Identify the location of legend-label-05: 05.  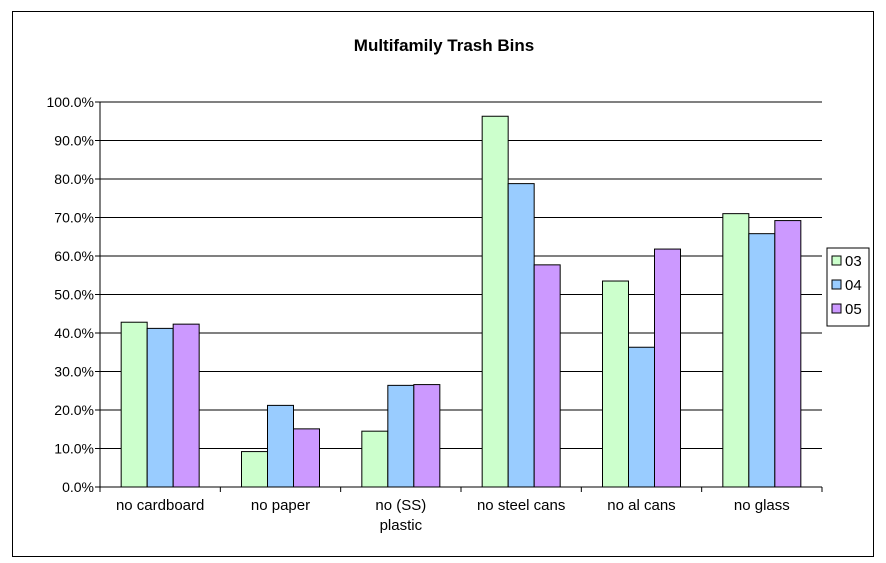
(853, 309).